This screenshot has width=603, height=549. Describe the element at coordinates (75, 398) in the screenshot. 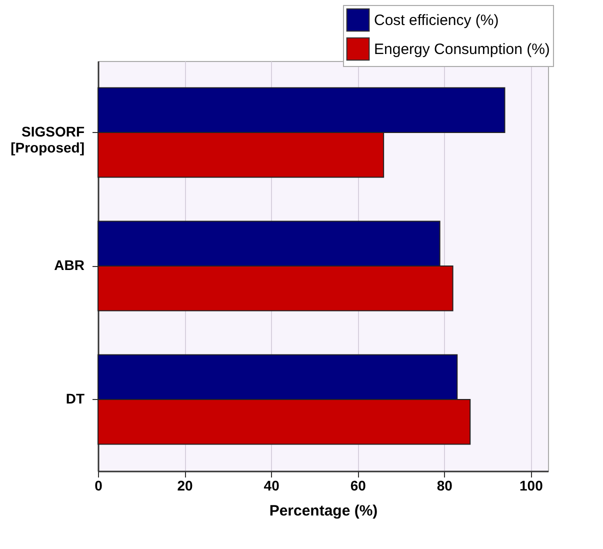

I see `y-tick-label: DT` at that location.